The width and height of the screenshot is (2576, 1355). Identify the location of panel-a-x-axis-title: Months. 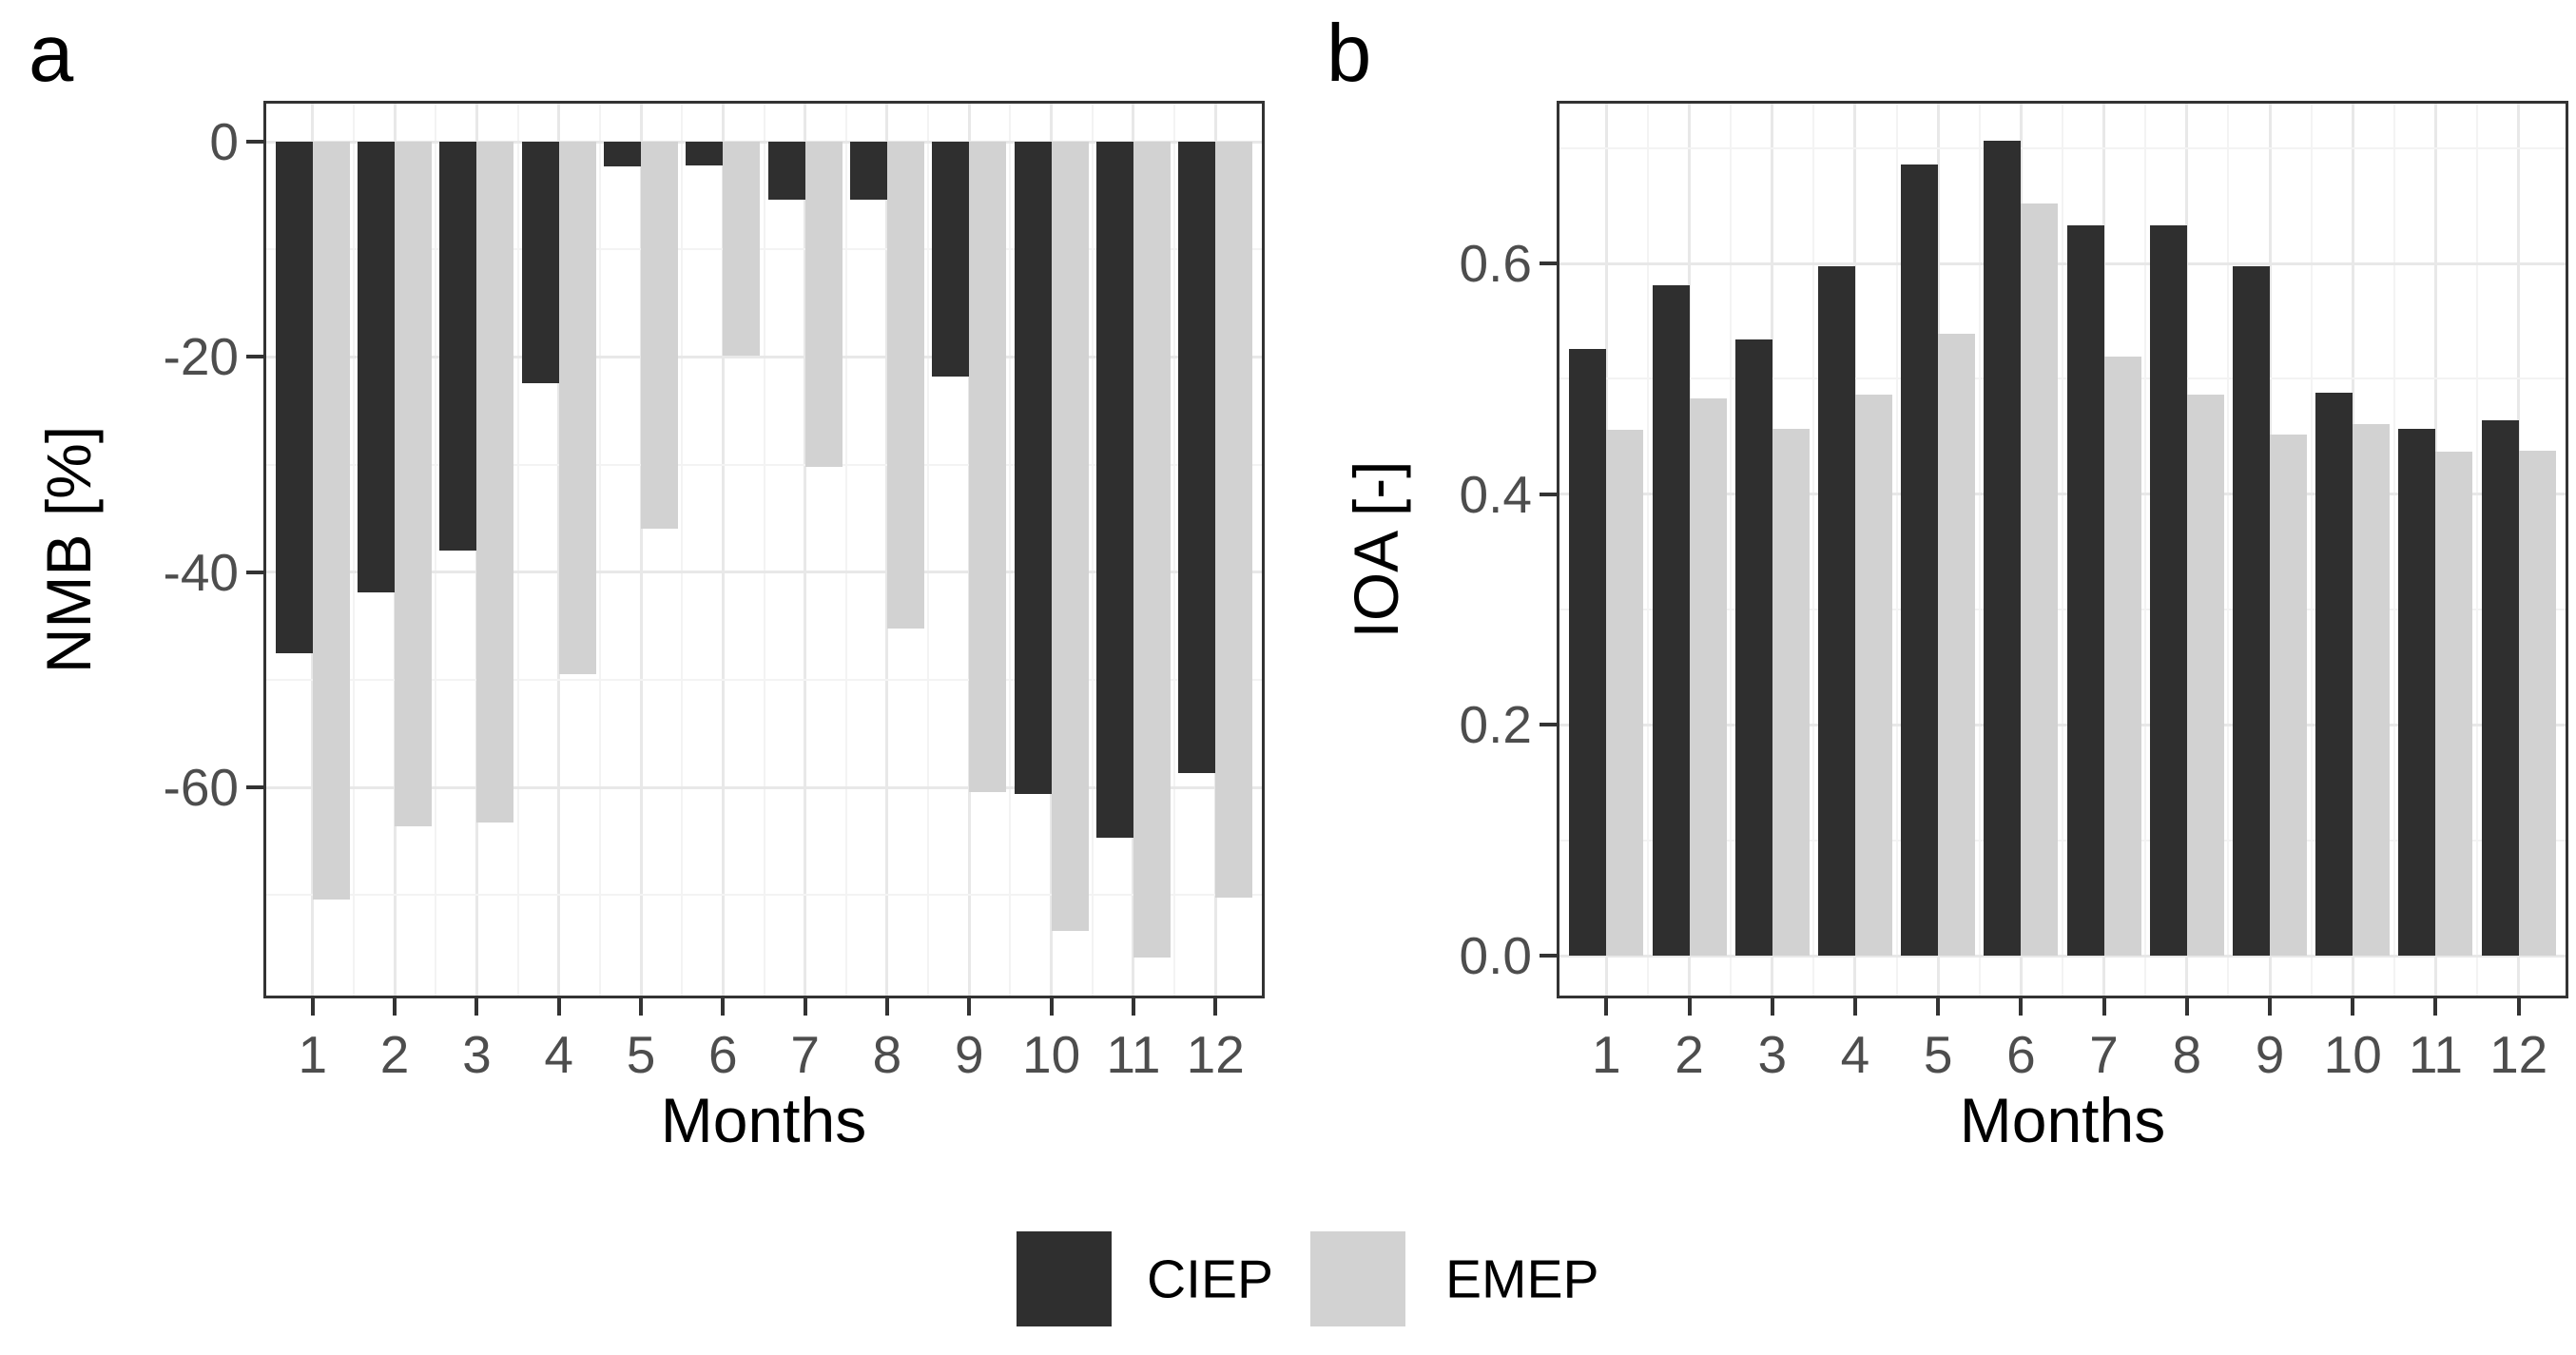
(763, 1120).